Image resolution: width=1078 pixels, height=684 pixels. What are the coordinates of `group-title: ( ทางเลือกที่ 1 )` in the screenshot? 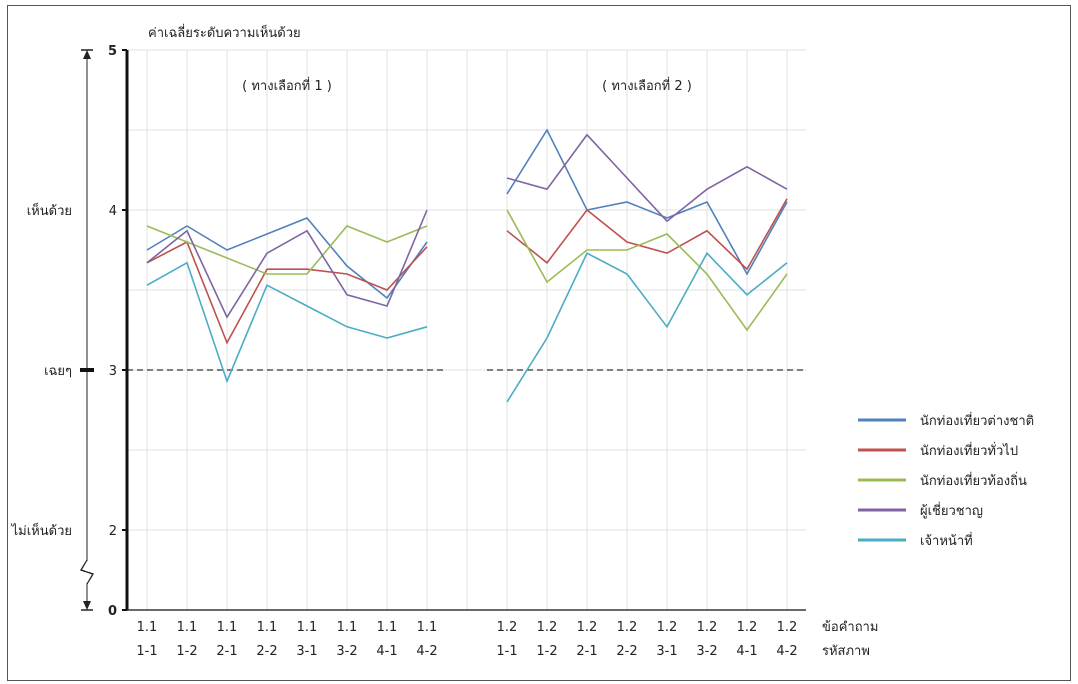 It's located at (287, 85).